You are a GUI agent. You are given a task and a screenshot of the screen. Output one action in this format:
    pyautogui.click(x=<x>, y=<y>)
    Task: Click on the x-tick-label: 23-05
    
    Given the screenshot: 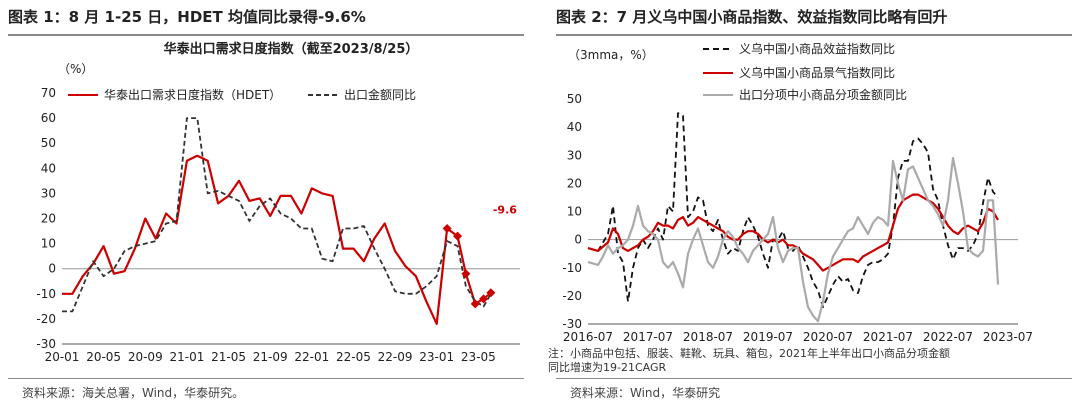 What is the action you would take?
    pyautogui.click(x=478, y=357)
    